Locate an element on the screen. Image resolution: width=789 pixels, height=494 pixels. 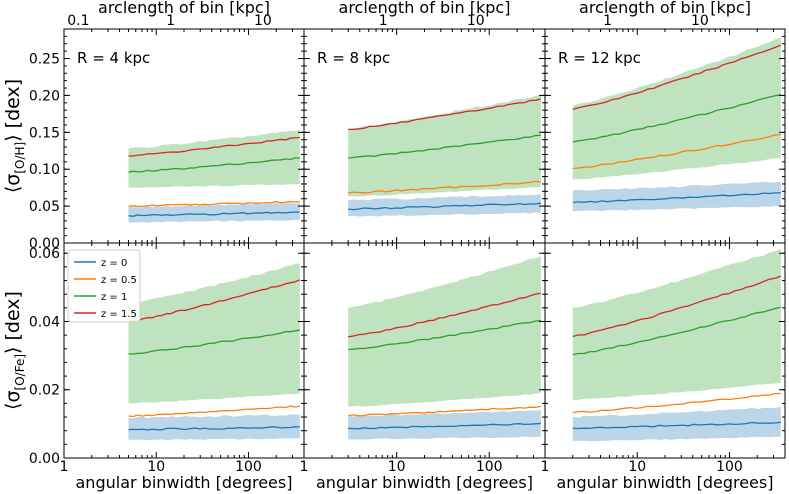
legend-label: z = 1.5 is located at coordinates (119, 314).